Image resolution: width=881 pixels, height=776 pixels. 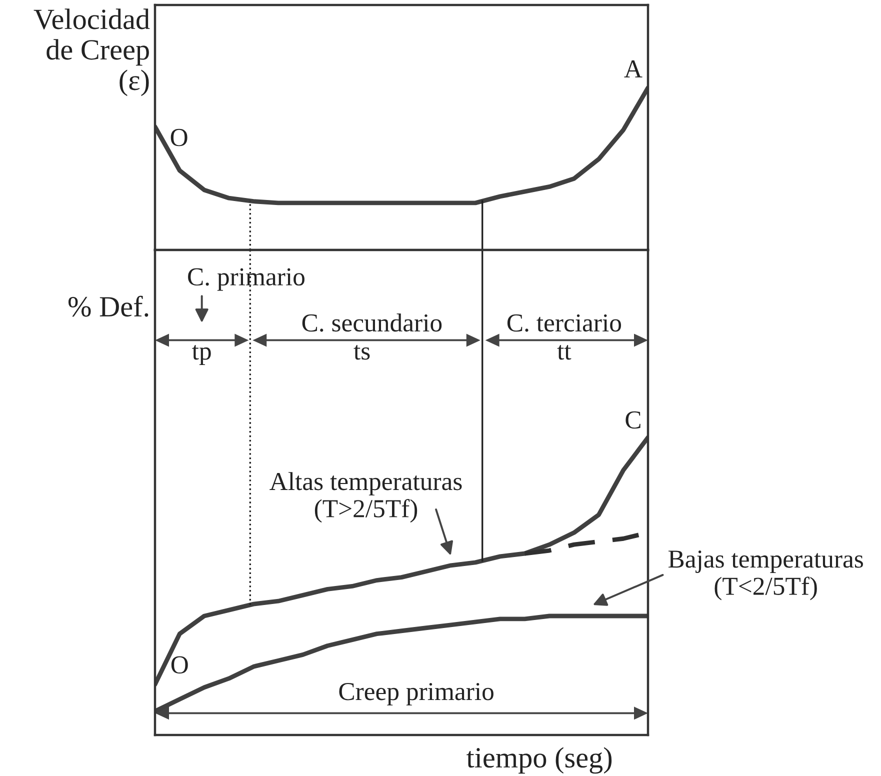 I want to click on text: A, so click(x=633, y=69).